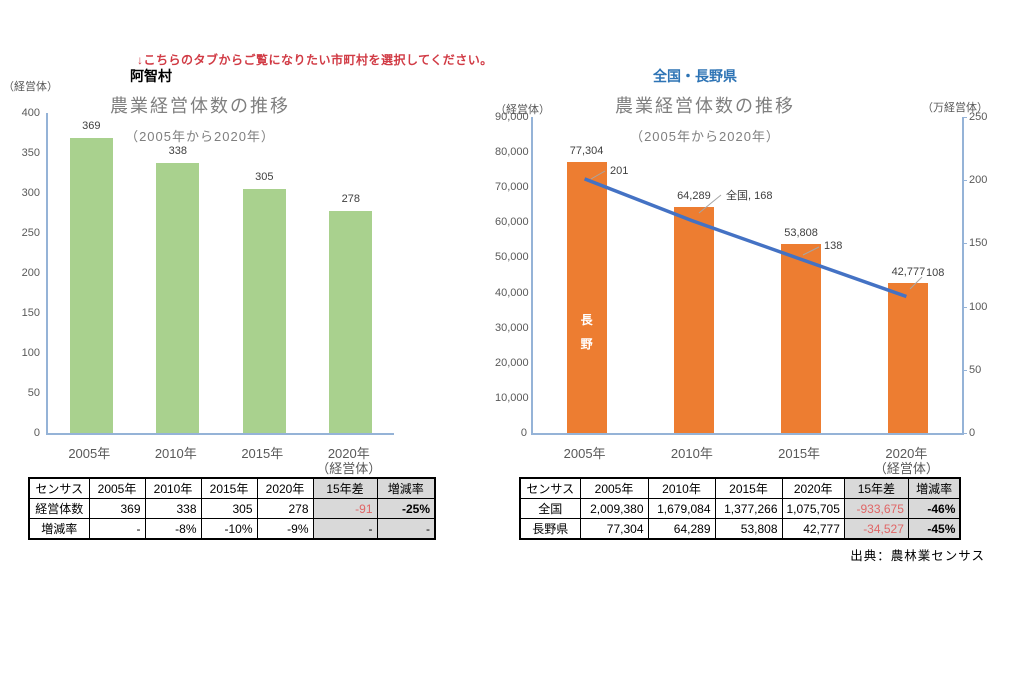  I want to click on table-cell: -10%, so click(229, 529).